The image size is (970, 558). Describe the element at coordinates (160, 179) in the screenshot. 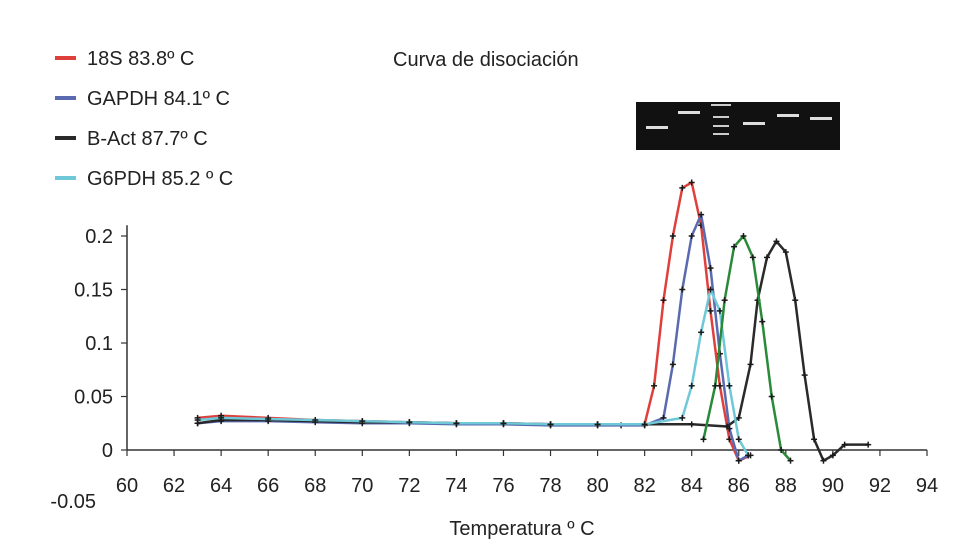

I see `legend-entry-label: G6PDH 85.2 º C` at that location.